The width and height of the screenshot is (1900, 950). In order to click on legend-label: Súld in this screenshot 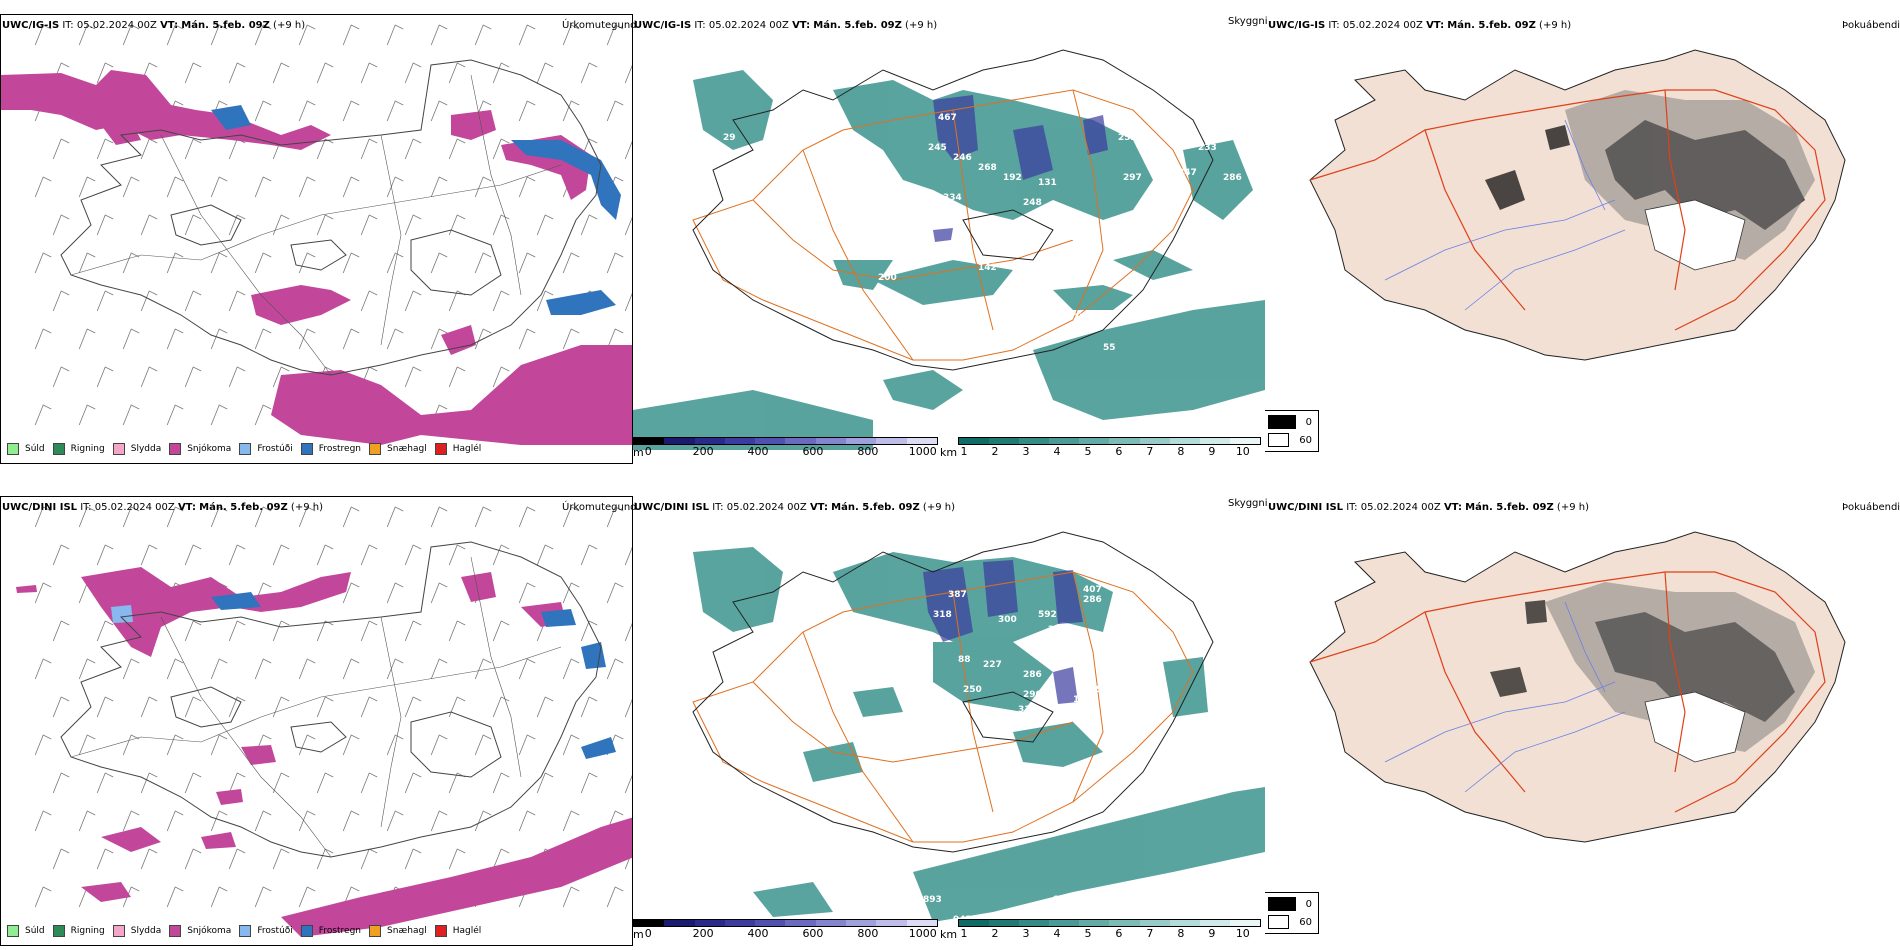, I will do `click(35, 931)`.